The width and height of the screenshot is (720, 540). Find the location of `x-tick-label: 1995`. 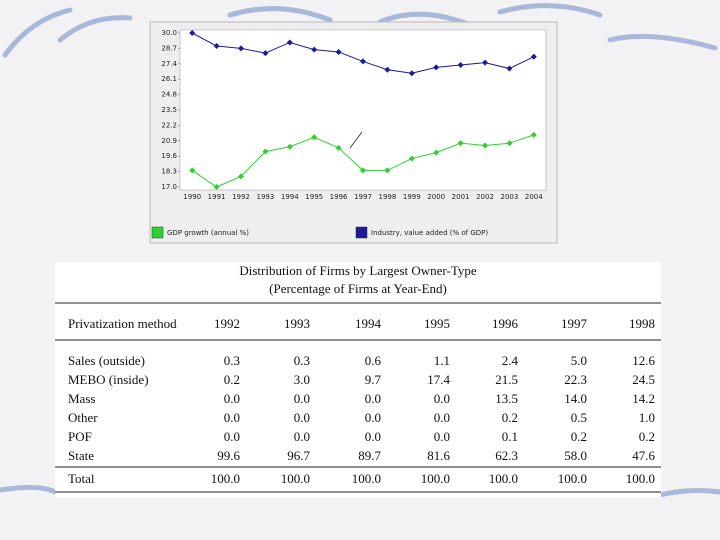

x-tick-label: 1995 is located at coordinates (314, 197).